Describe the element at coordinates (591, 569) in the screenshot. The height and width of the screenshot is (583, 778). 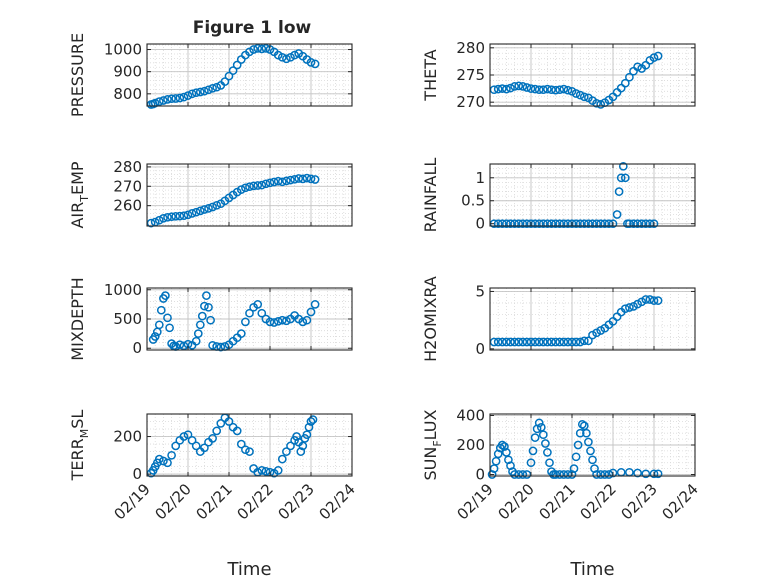
I see `xlabel: Time` at that location.